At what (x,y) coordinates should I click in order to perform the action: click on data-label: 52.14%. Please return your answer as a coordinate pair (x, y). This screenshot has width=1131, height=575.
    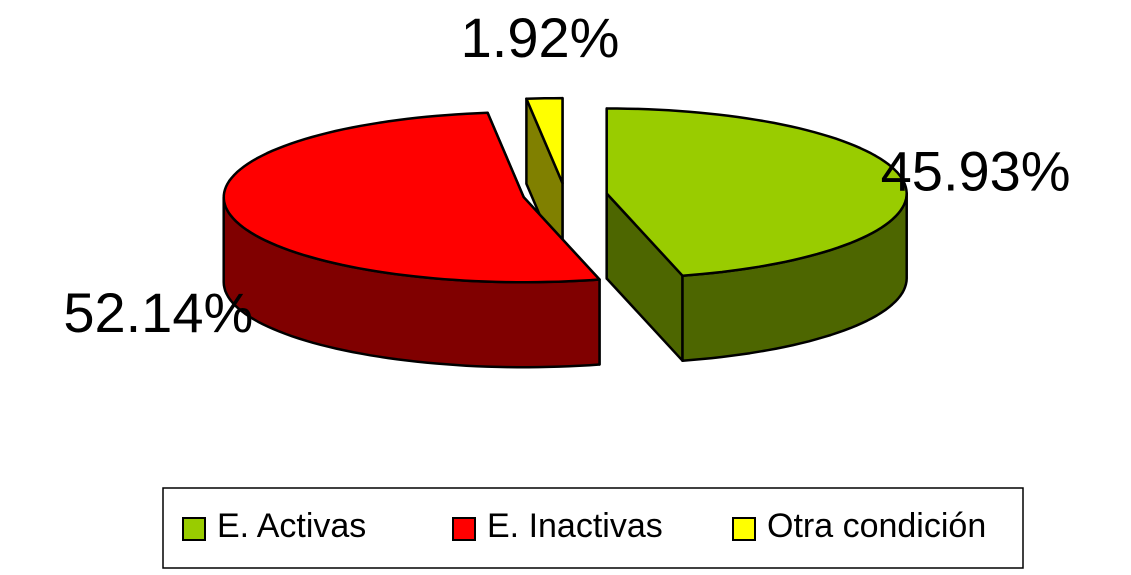
    Looking at the image, I should click on (158, 312).